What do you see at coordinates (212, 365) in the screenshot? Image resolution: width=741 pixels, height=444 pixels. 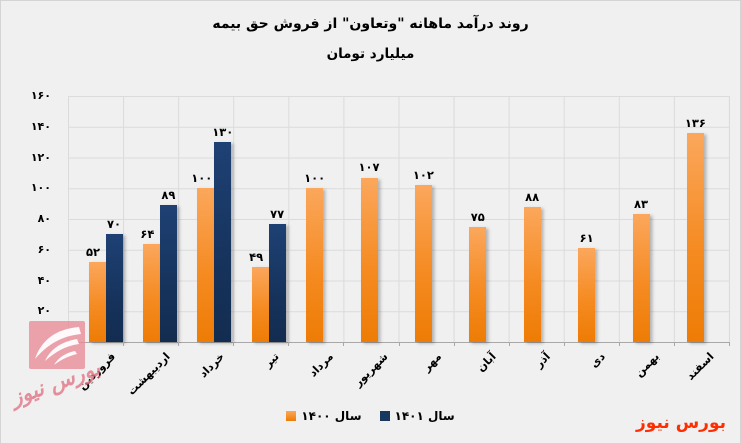 I see `x-axis-label: خرداد` at bounding box center [212, 365].